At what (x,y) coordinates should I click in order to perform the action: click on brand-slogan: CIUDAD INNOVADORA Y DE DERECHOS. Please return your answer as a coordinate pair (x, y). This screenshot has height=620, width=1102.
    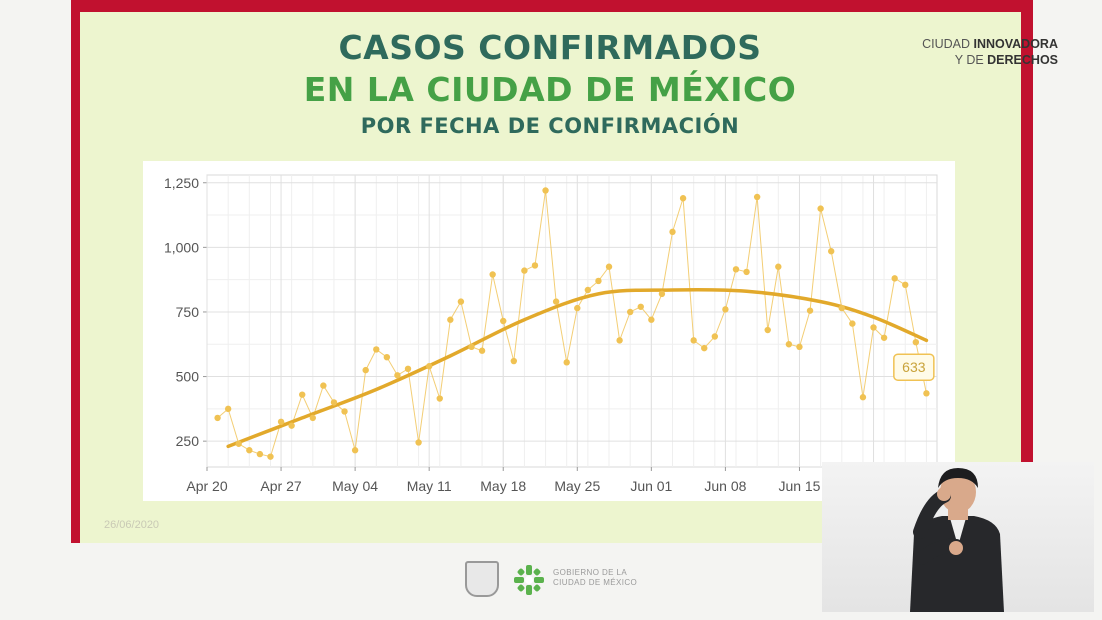
    Looking at the image, I should click on (969, 52).